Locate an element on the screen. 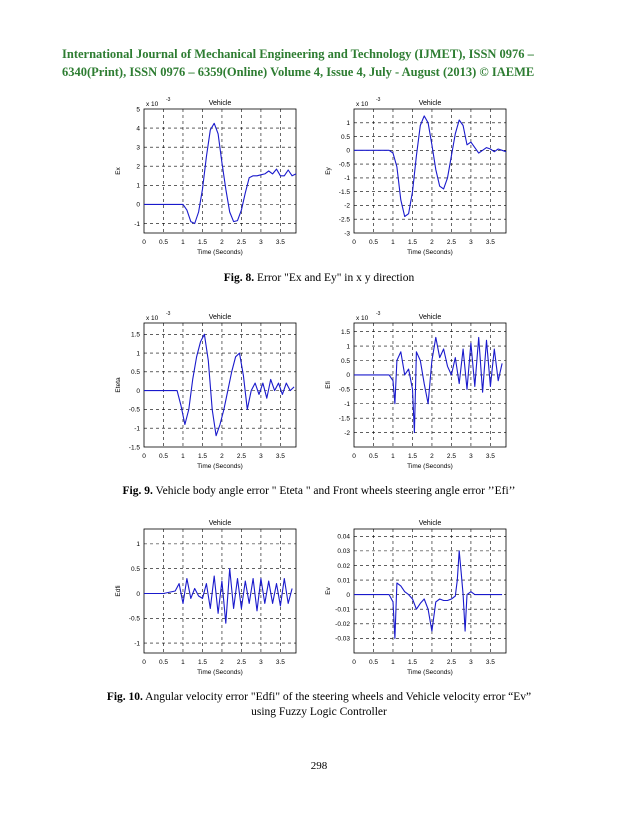 The height and width of the screenshot is (826, 638). y-tick-label: 0.03 is located at coordinates (343, 551).